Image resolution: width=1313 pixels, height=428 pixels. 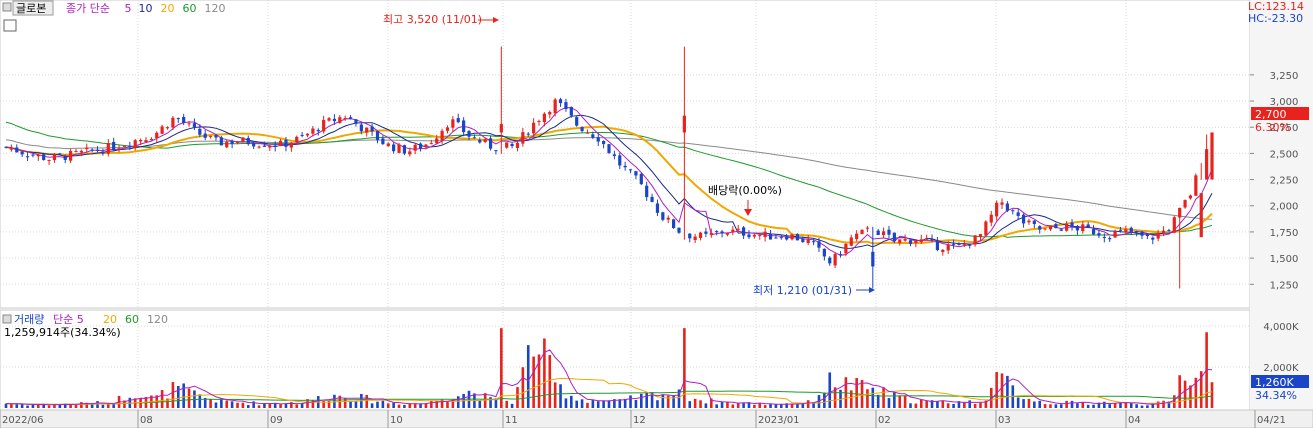 I want to click on last-volume-change: 34.34%, so click(x=1276, y=395).